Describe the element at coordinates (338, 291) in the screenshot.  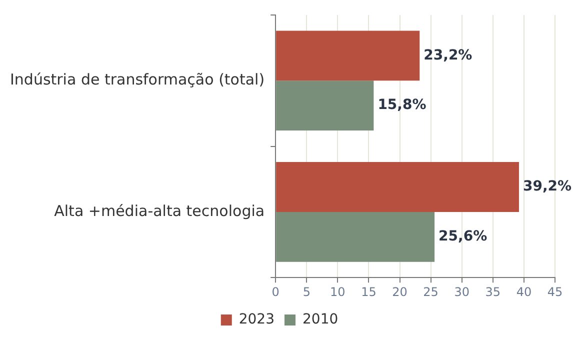
I see `x-tick-label: 10` at that location.